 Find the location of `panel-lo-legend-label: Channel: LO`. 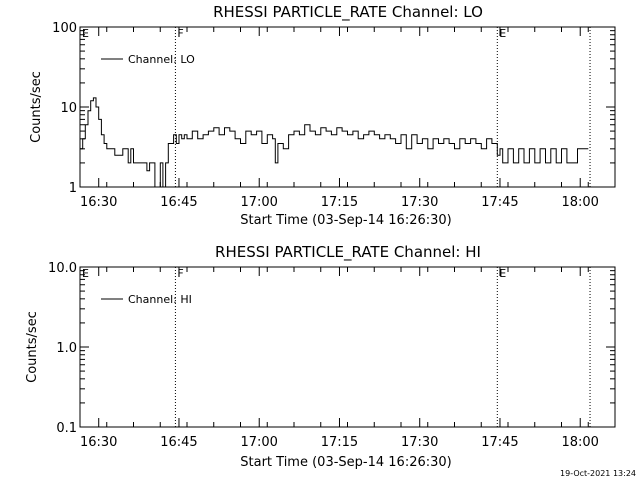

panel-lo-legend-label: Channel: LO is located at coordinates (161, 59).